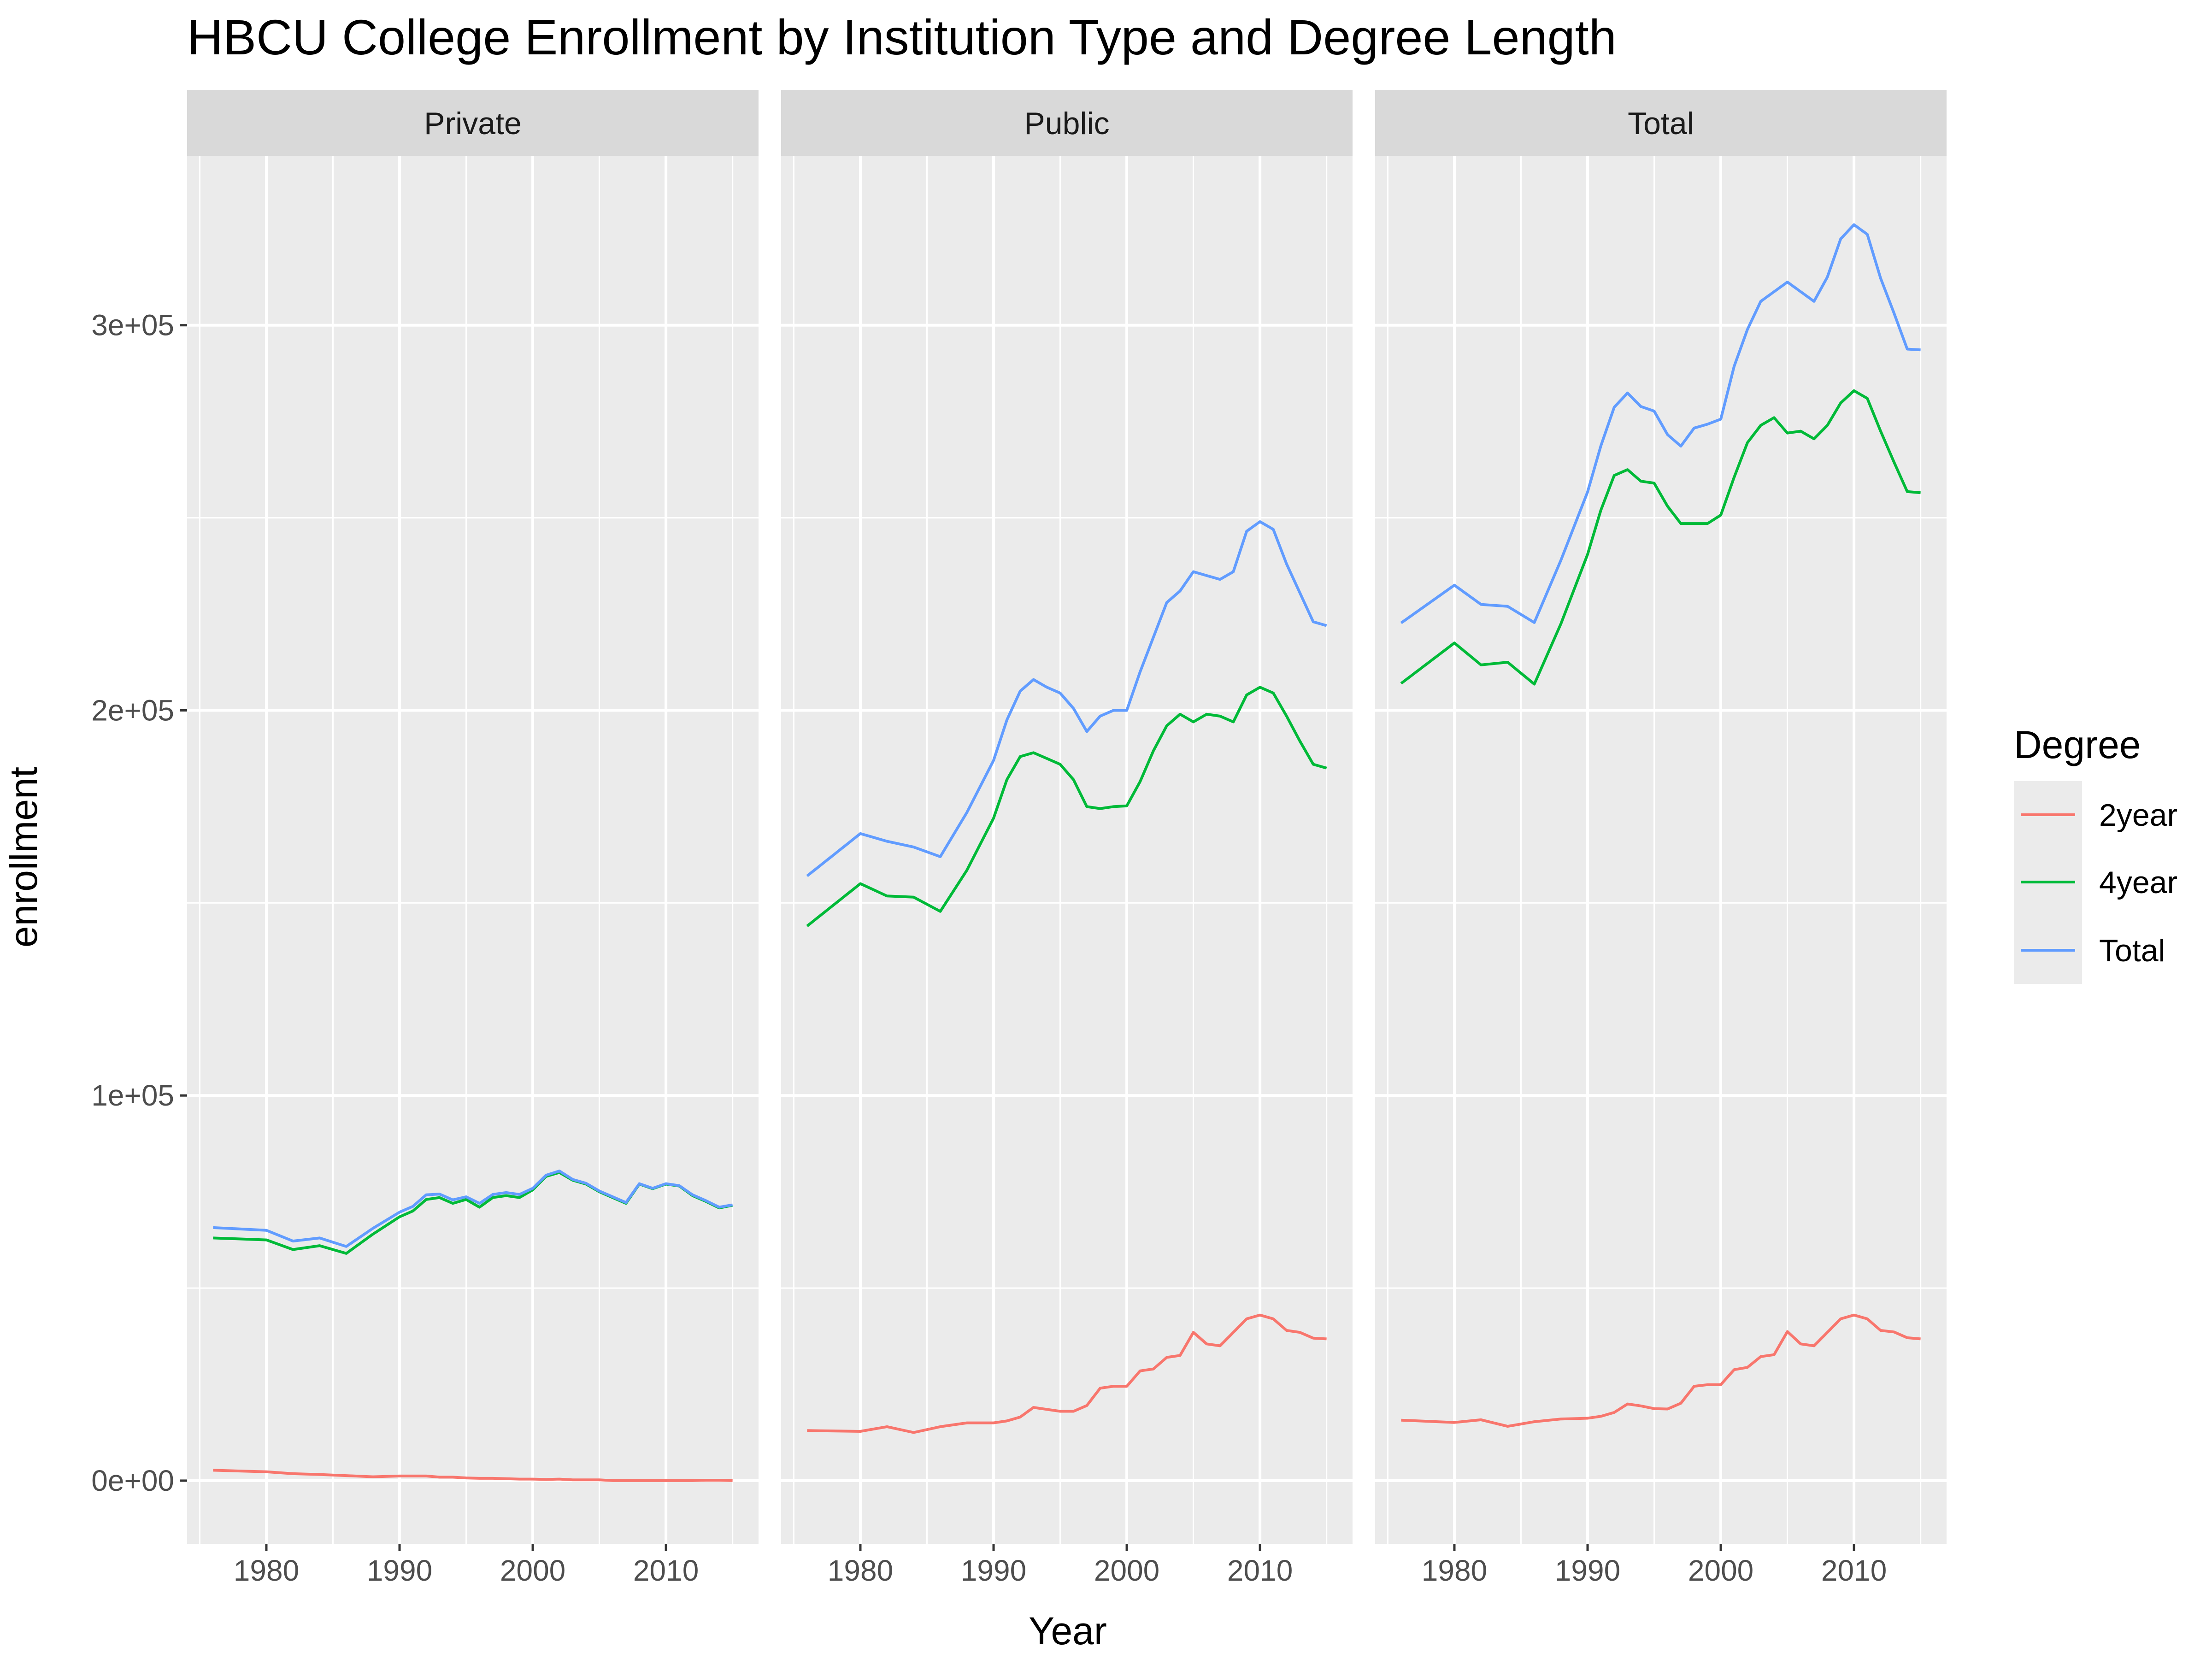 Image resolution: width=2212 pixels, height=1659 pixels. Describe the element at coordinates (1068, 1631) in the screenshot. I see `x-axis-title: Year` at that location.